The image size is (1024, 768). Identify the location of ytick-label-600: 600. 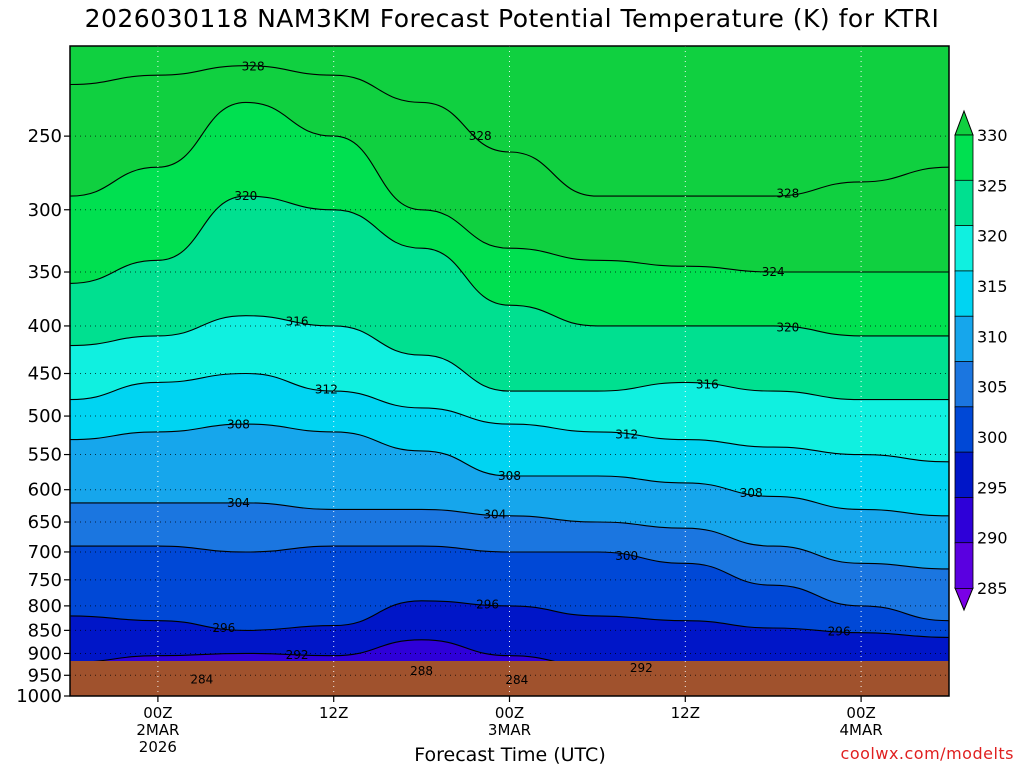
(45, 490).